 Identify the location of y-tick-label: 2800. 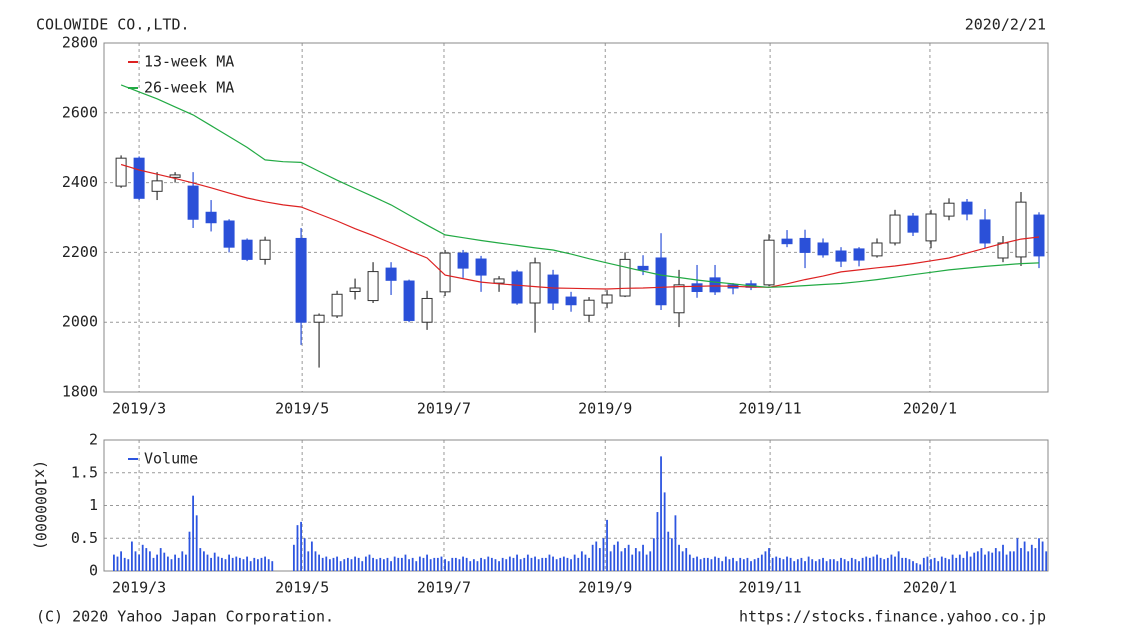
(80, 43).